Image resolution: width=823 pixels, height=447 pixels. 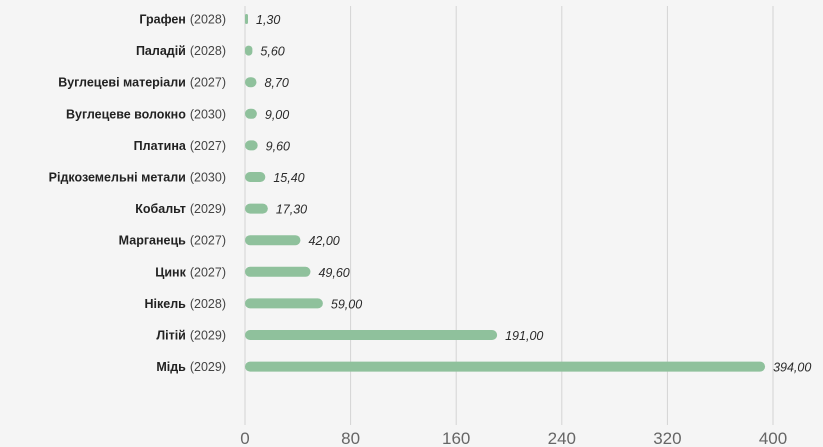 I want to click on value-label: 49,60, so click(x=333, y=273).